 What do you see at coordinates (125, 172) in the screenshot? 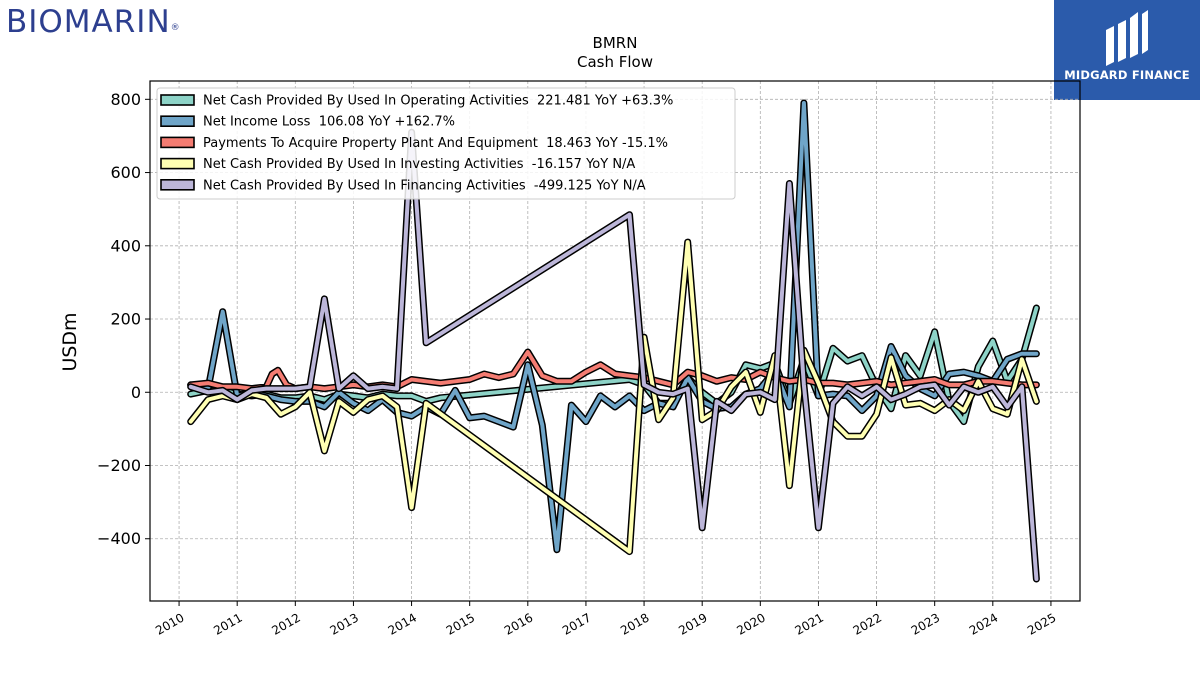
I see `y-tick-label: 600` at bounding box center [125, 172].